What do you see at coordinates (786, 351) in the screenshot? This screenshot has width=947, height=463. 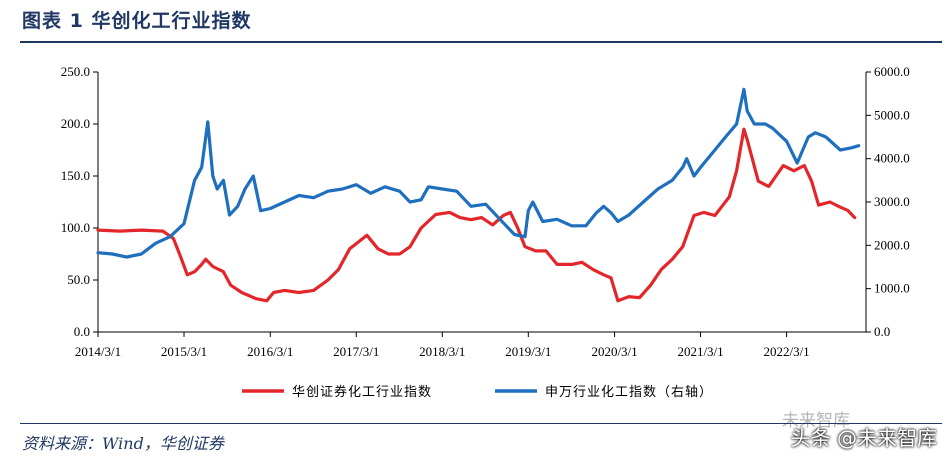 I see `x-tick-label: 2022/3/1` at bounding box center [786, 351].